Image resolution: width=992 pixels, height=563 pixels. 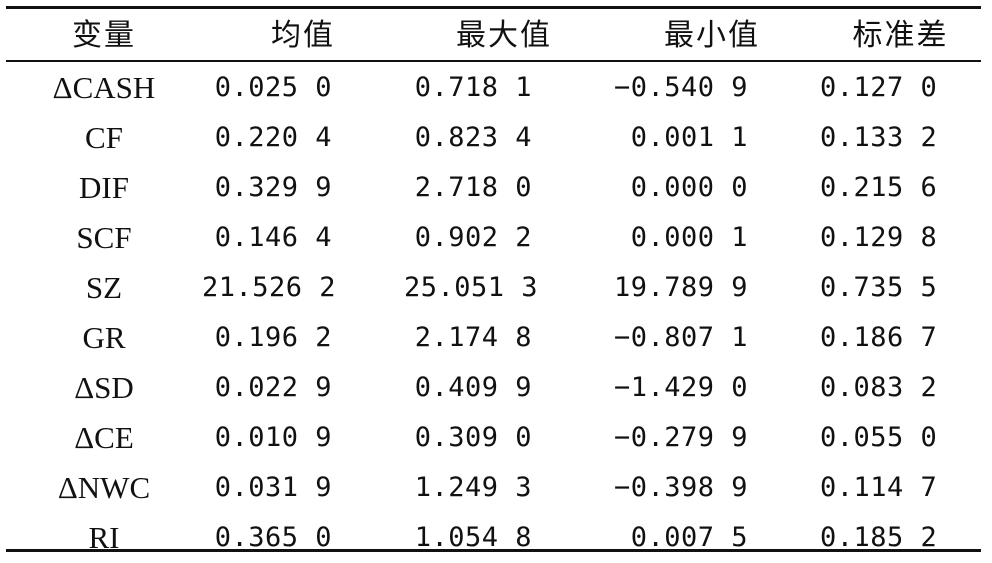 I want to click on table-top-rule, so click(x=493, y=7).